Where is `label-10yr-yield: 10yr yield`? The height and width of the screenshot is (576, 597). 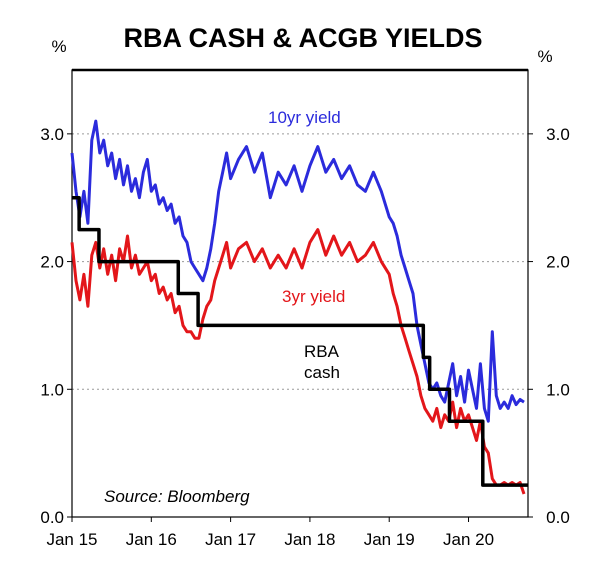
label-10yr-yield: 10yr yield is located at coordinates (304, 117).